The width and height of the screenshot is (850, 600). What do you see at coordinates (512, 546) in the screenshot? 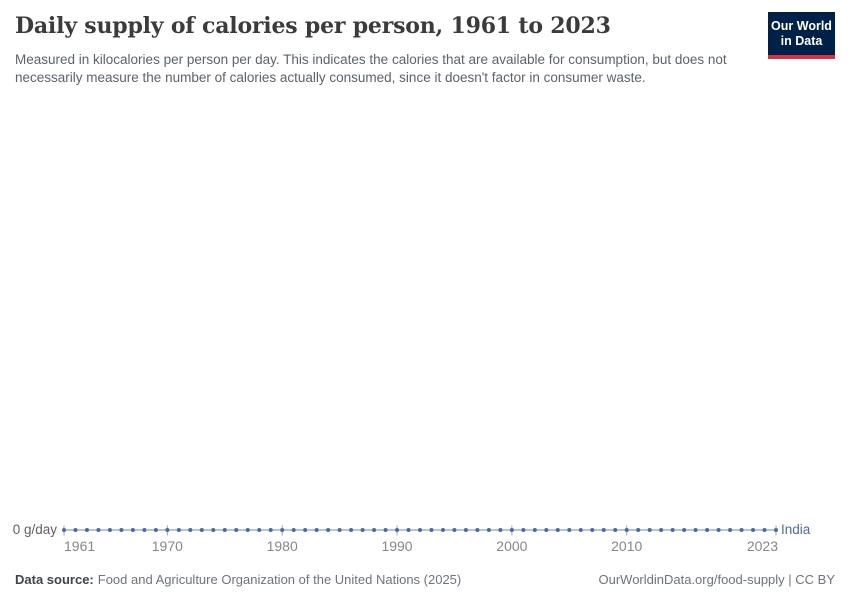
I see `x-tick-label: 2000` at bounding box center [512, 546].